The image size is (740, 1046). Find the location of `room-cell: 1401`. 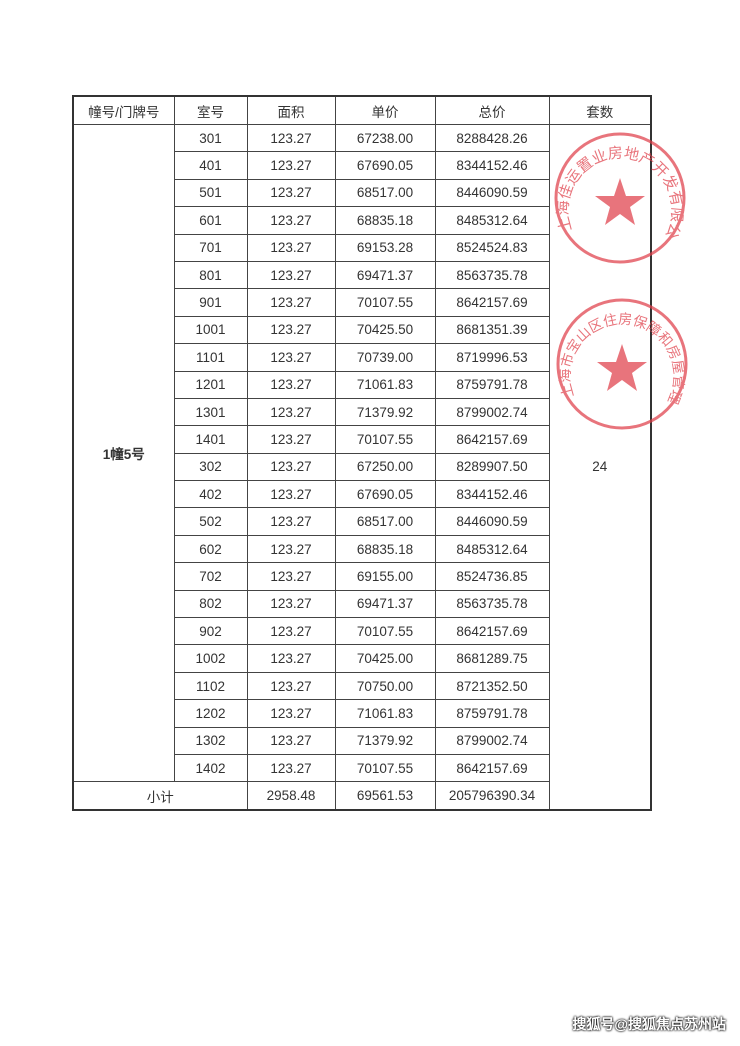

room-cell: 1401 is located at coordinates (210, 439).